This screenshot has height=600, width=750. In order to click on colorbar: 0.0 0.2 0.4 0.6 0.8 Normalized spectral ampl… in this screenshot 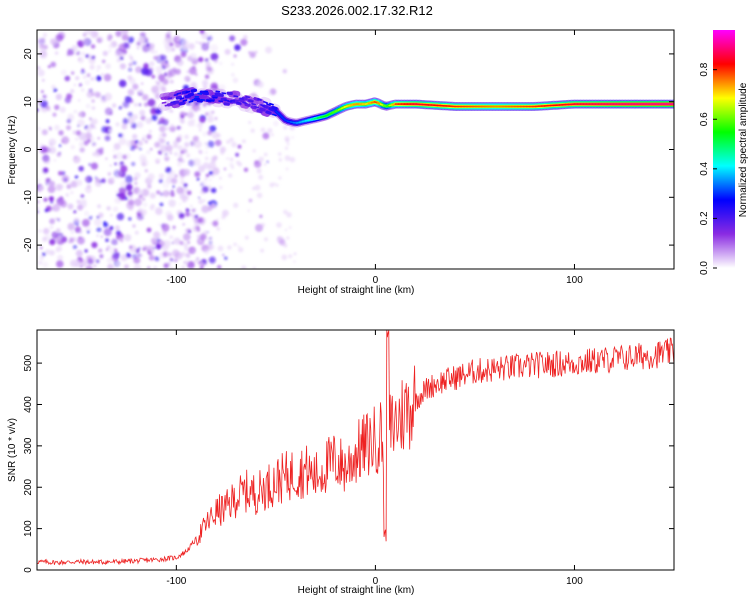, I will do `click(724, 152)`.